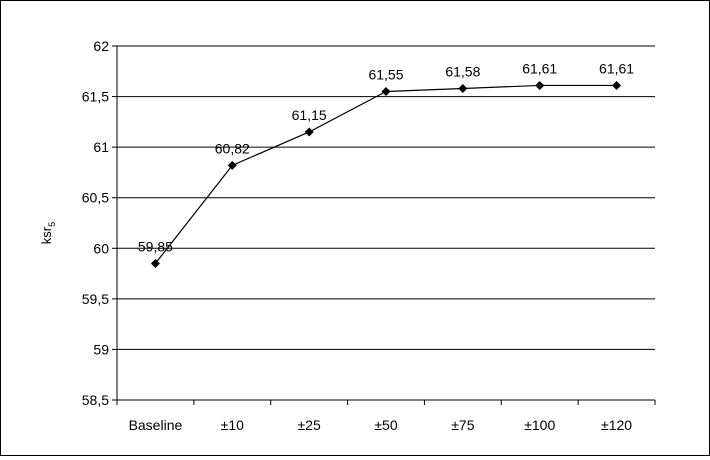 This screenshot has height=460, width=710. What do you see at coordinates (309, 425) in the screenshot?
I see `x-tick-label: ±25` at bounding box center [309, 425].